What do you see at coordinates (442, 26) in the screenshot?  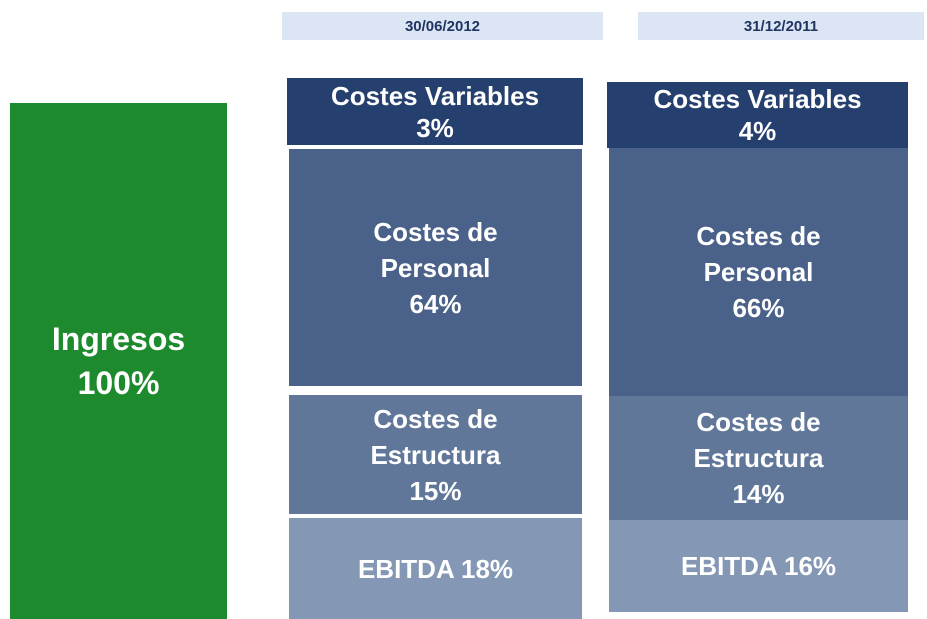 I see `column-header: 30/06/2012` at bounding box center [442, 26].